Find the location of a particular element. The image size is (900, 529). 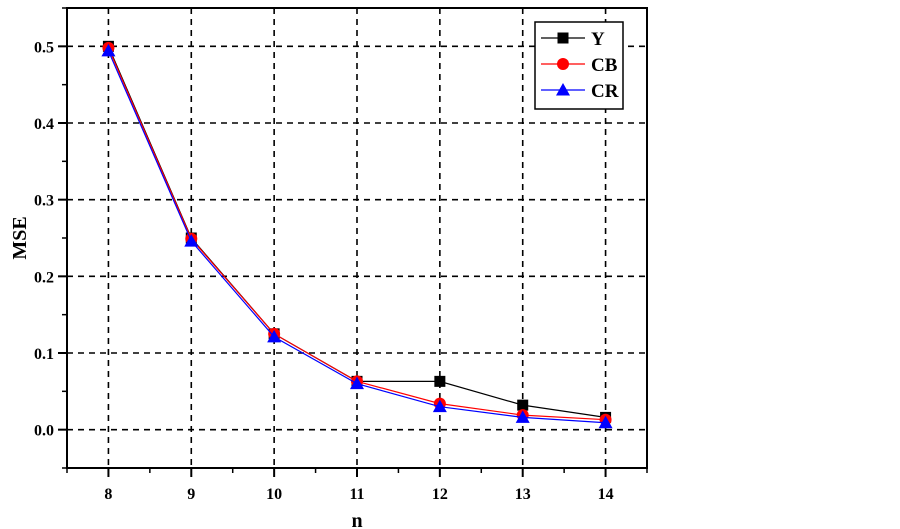

x-tick-label: 9 is located at coordinates (191, 494).